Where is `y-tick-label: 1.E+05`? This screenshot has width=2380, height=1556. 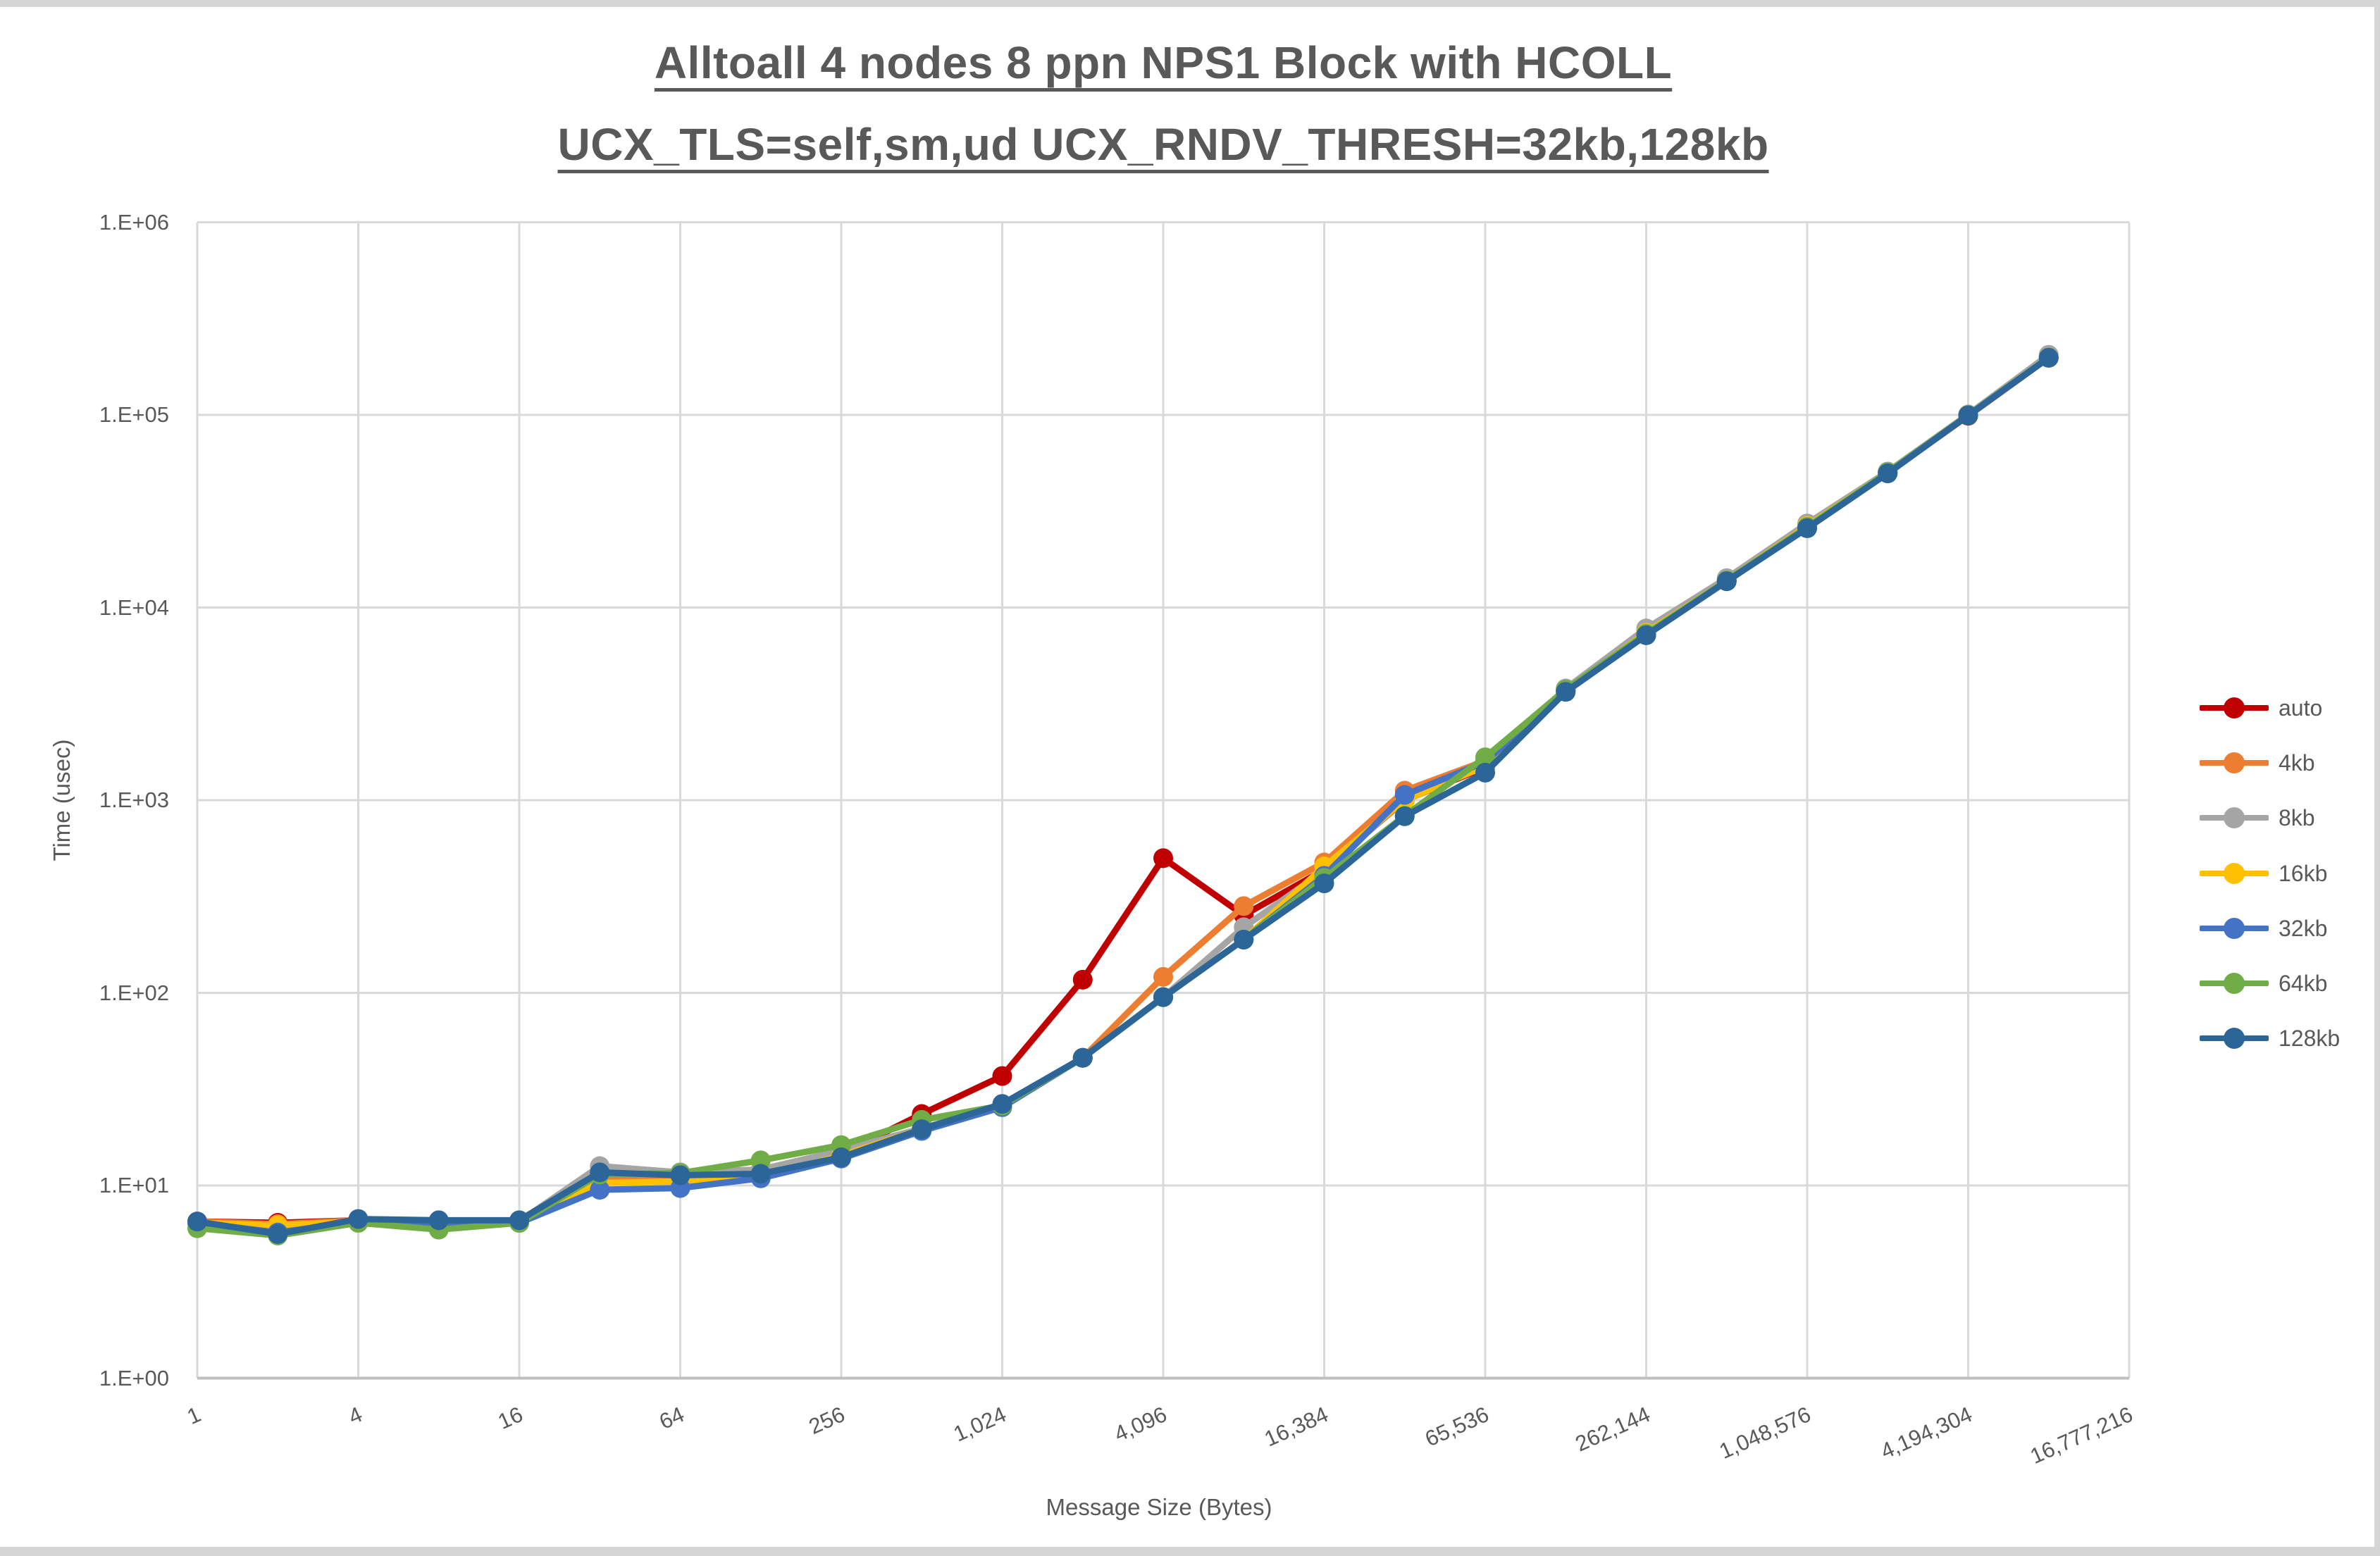 y-tick-label: 1.E+05 is located at coordinates (134, 414).